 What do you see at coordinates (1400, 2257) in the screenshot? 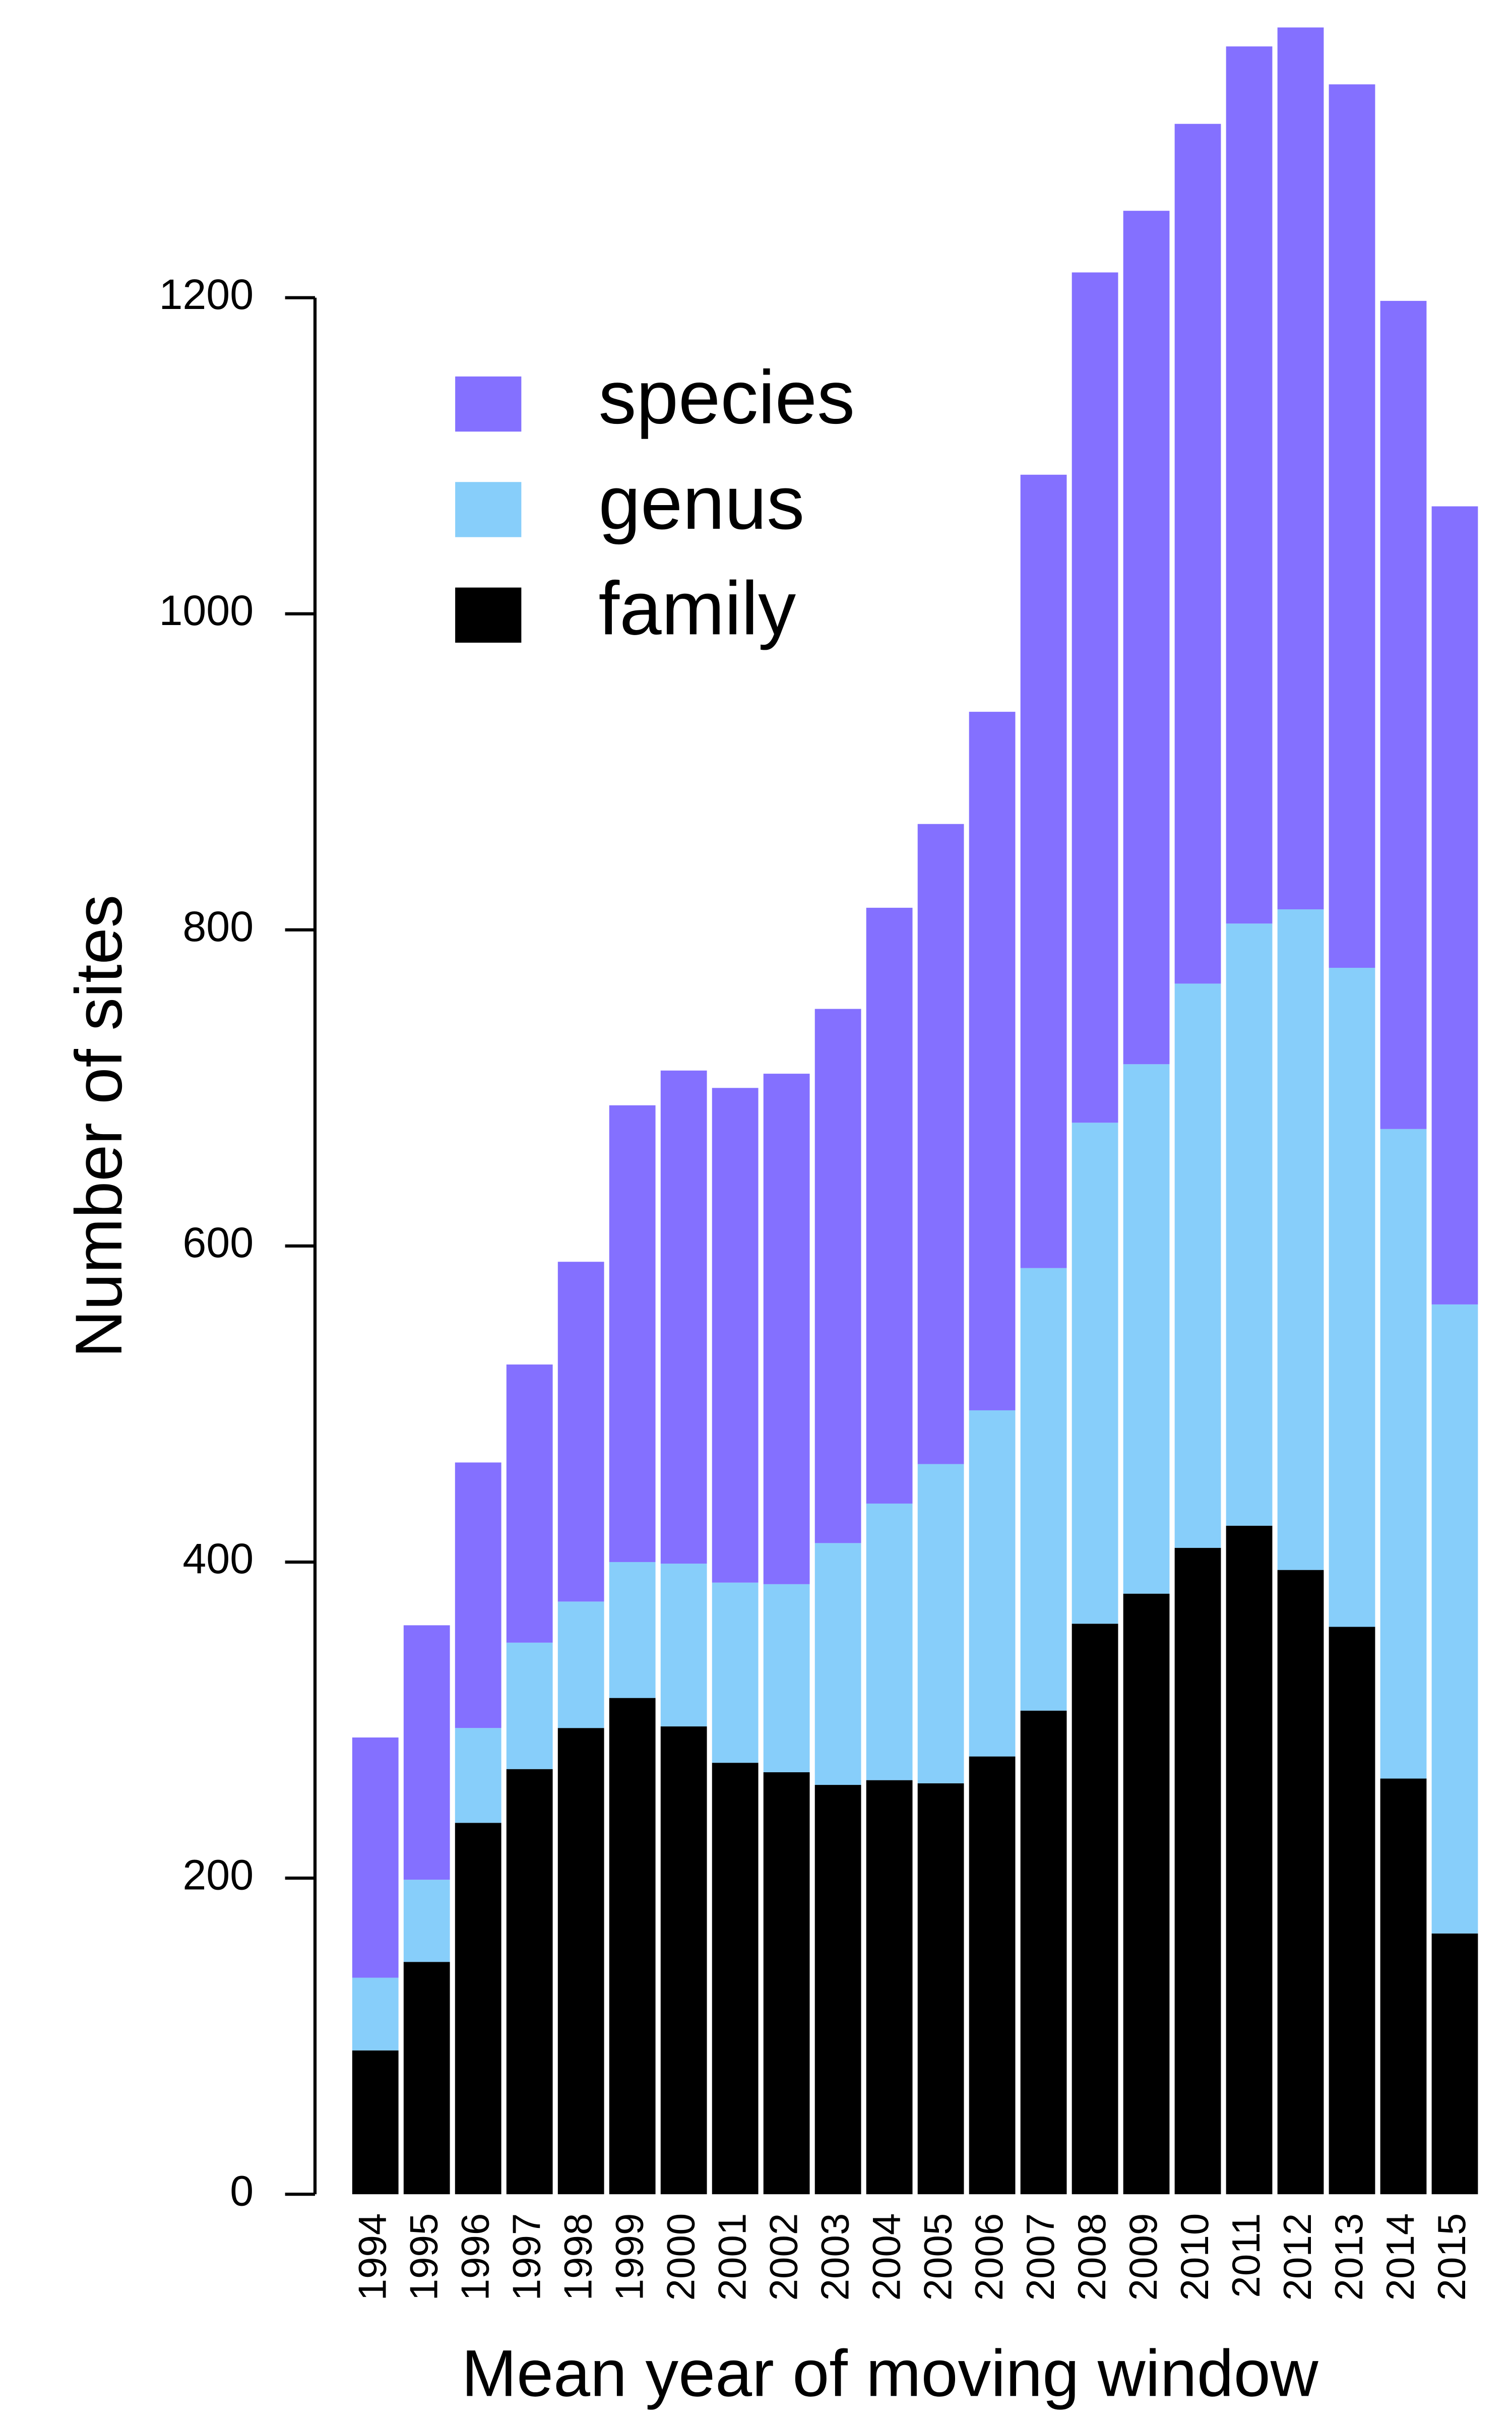
I see `x-tick-label: 2014` at bounding box center [1400, 2257].